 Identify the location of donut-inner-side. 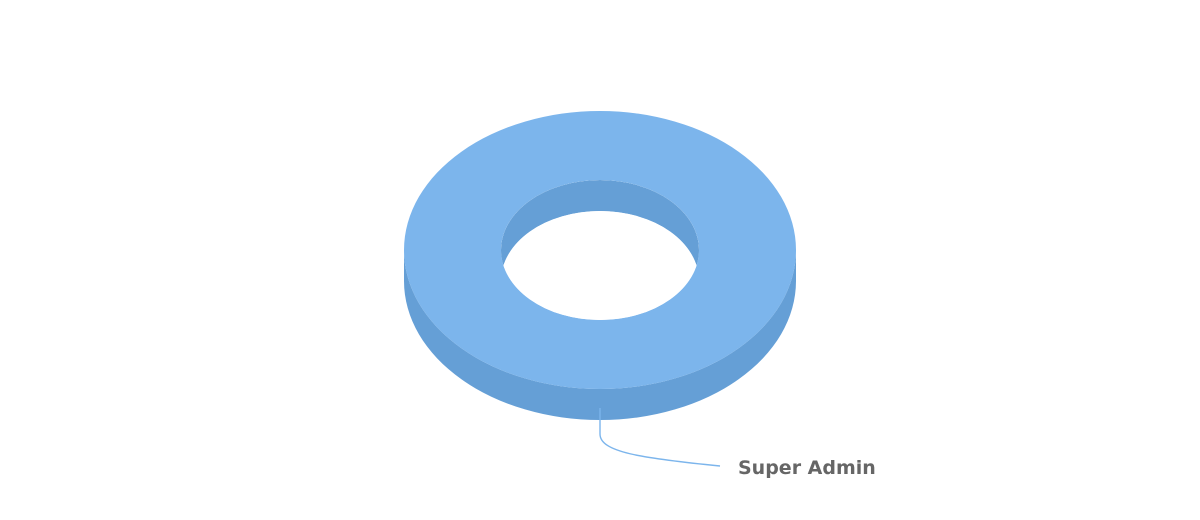
(600, 230).